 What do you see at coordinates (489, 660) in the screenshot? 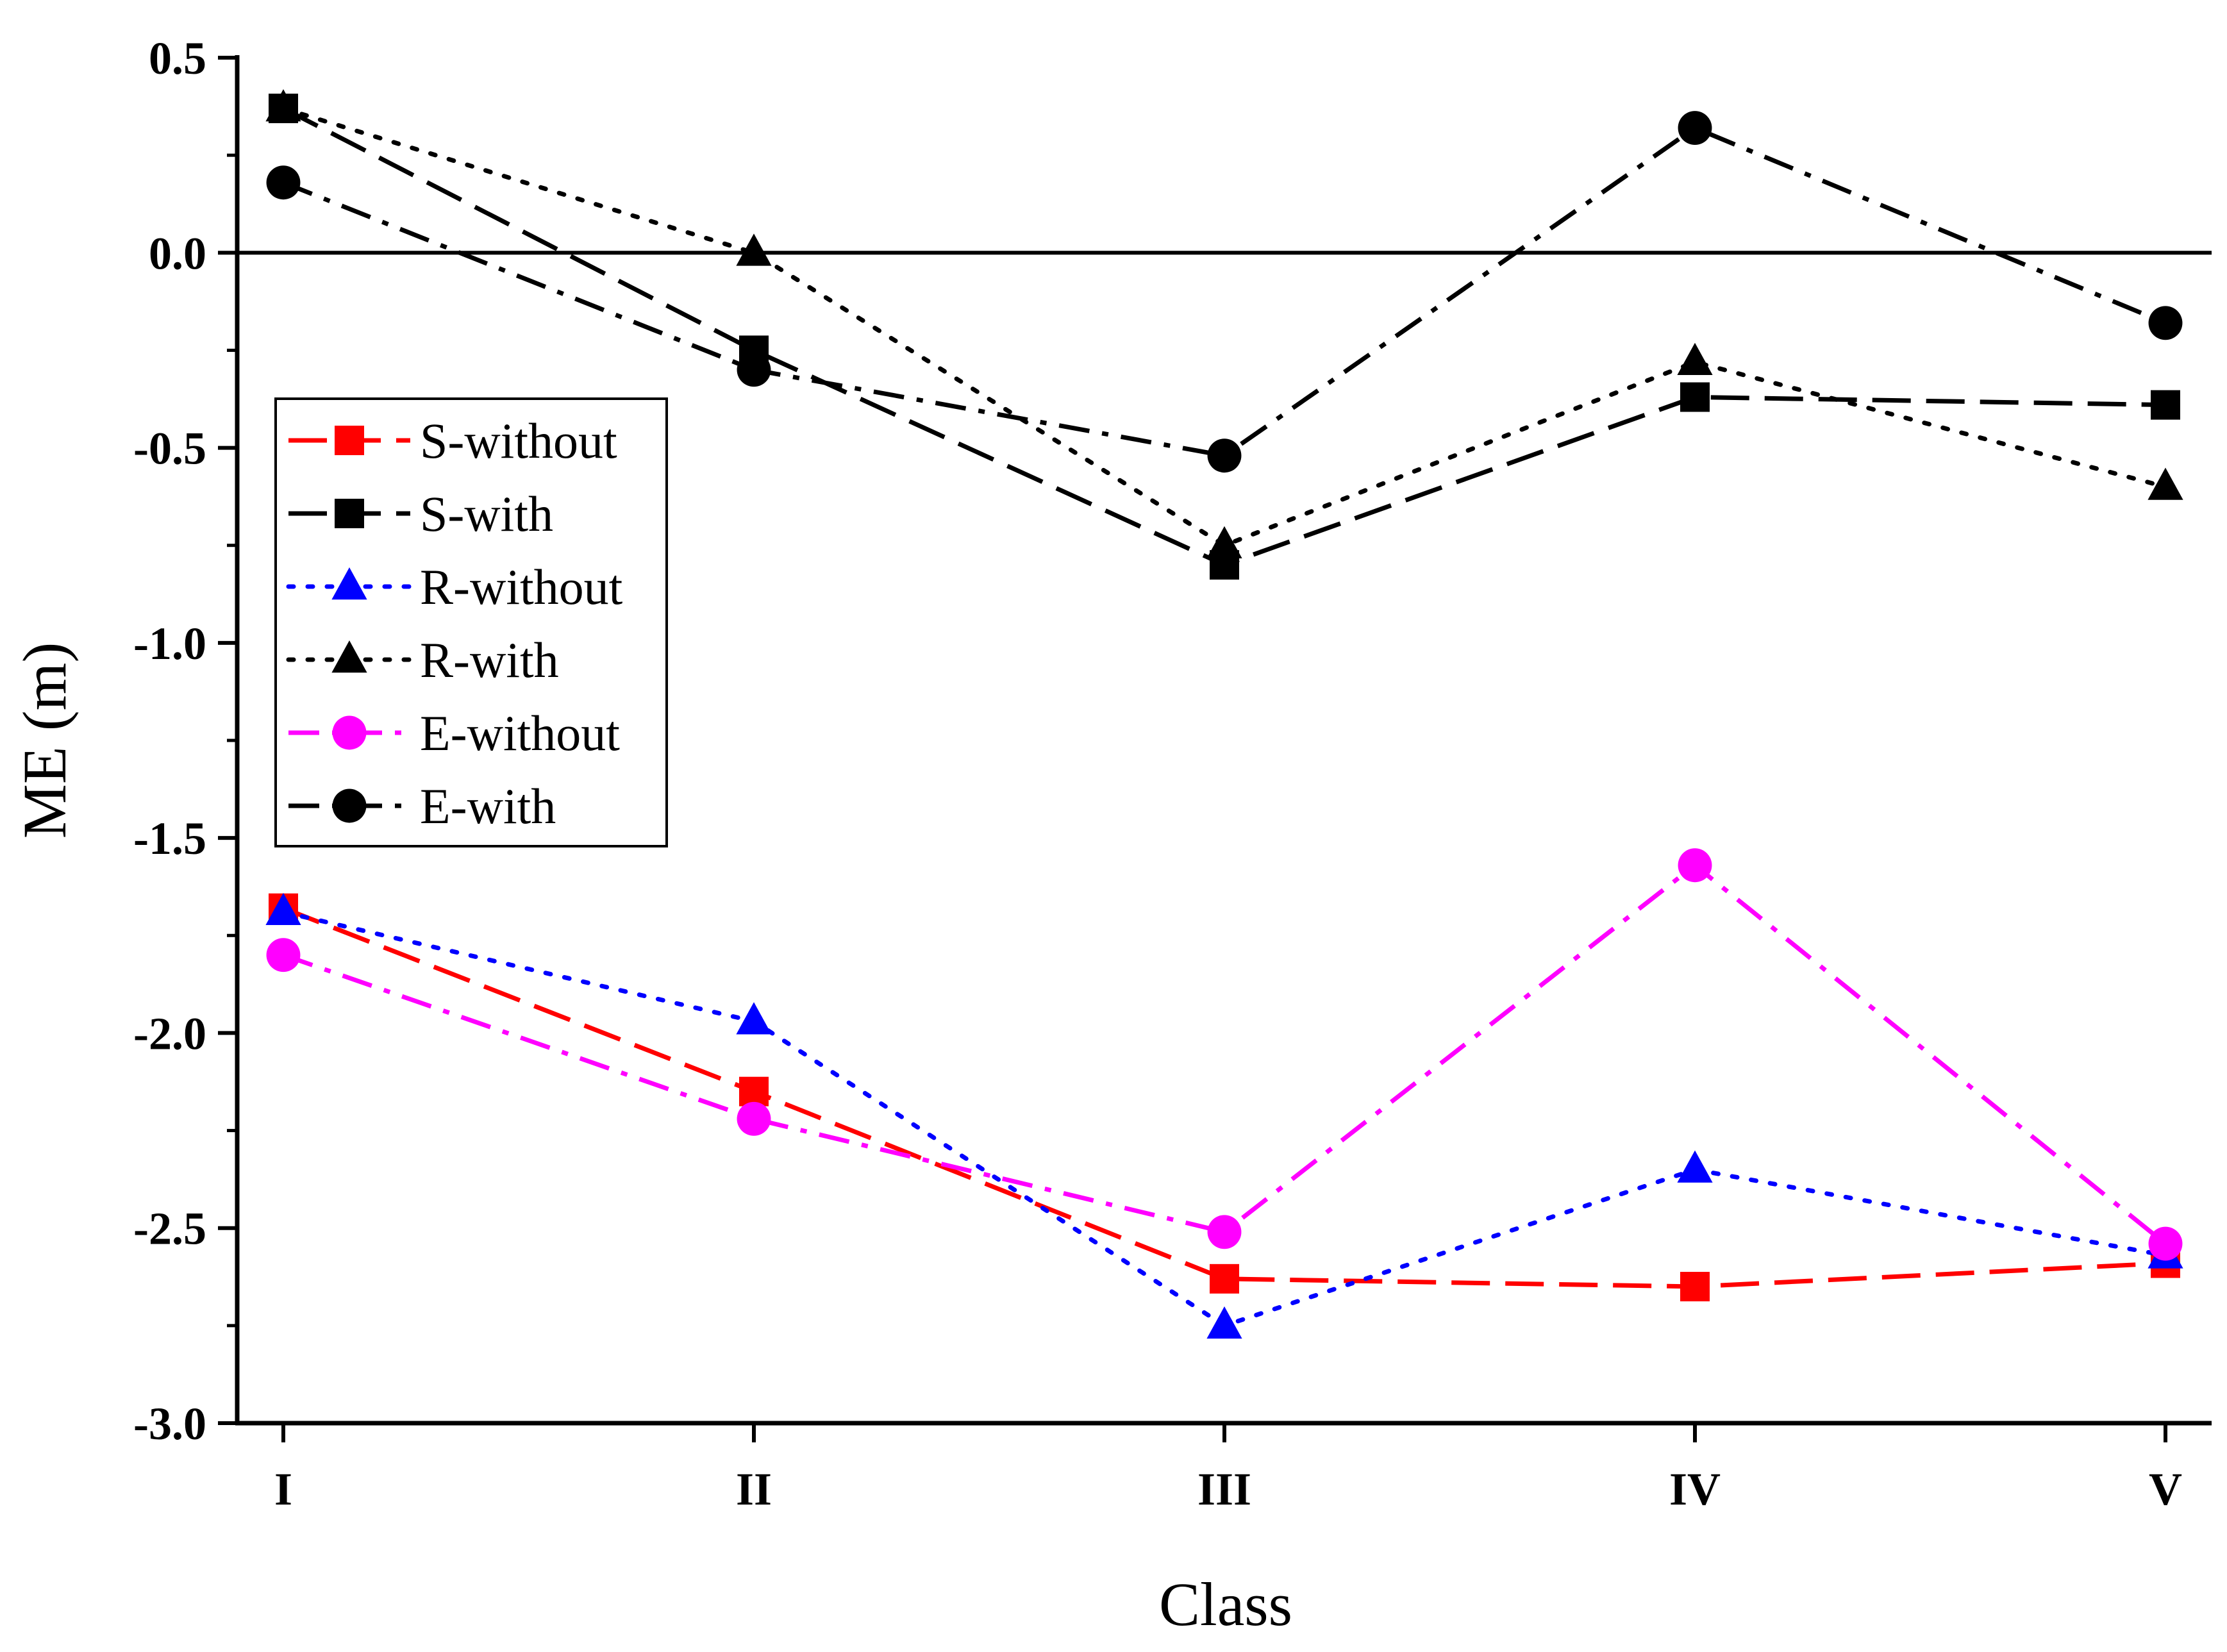
I see `legend-label: R-with` at bounding box center [489, 660].